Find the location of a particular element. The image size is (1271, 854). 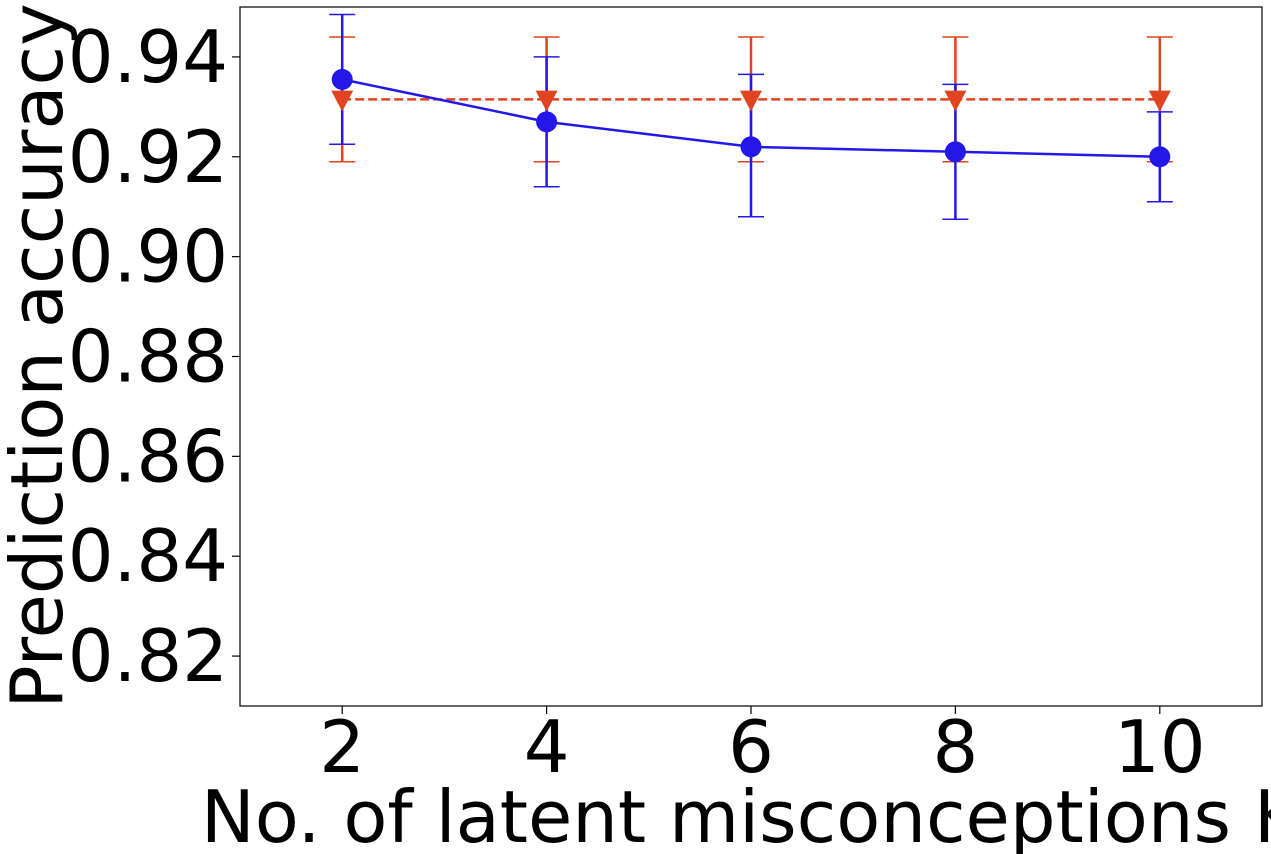

x-tick-label: 10 is located at coordinates (1160, 747).